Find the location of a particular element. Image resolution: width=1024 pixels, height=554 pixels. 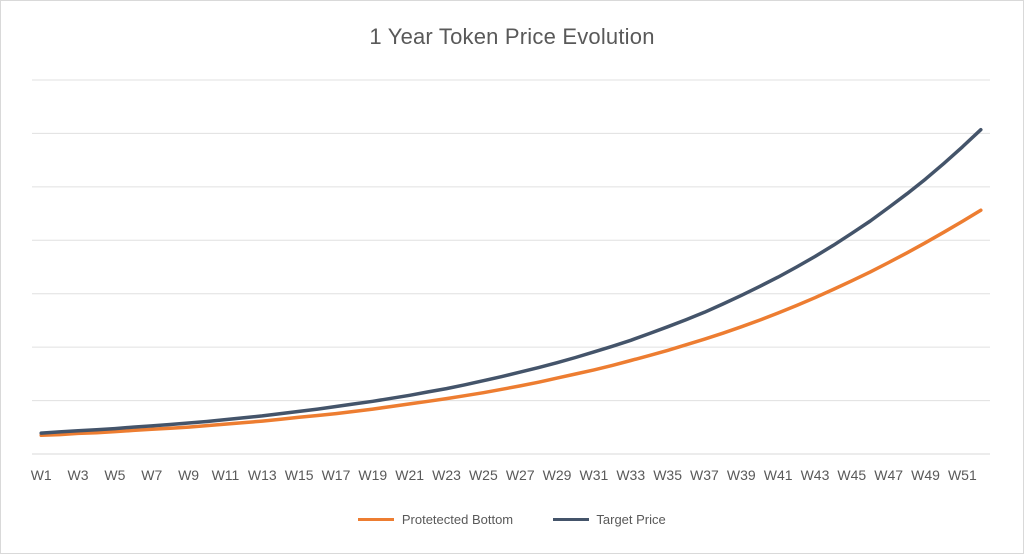

x-tick-label: W51 is located at coordinates (962, 475).